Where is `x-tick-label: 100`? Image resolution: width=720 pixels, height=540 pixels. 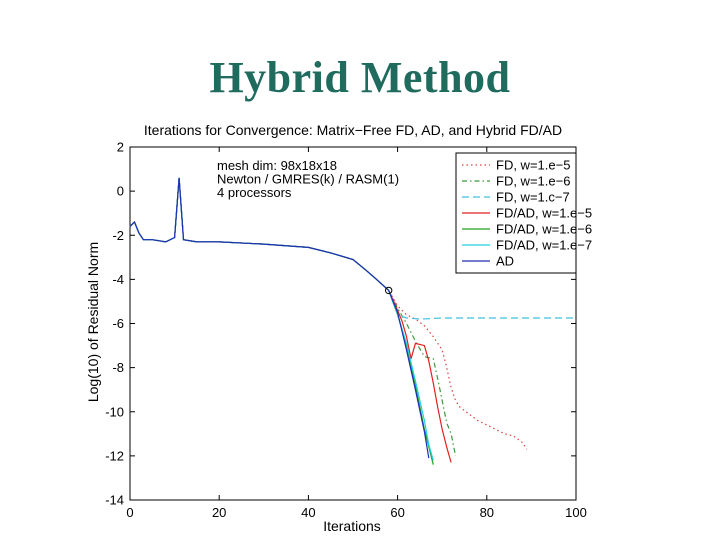 x-tick-label: 100 is located at coordinates (576, 512).